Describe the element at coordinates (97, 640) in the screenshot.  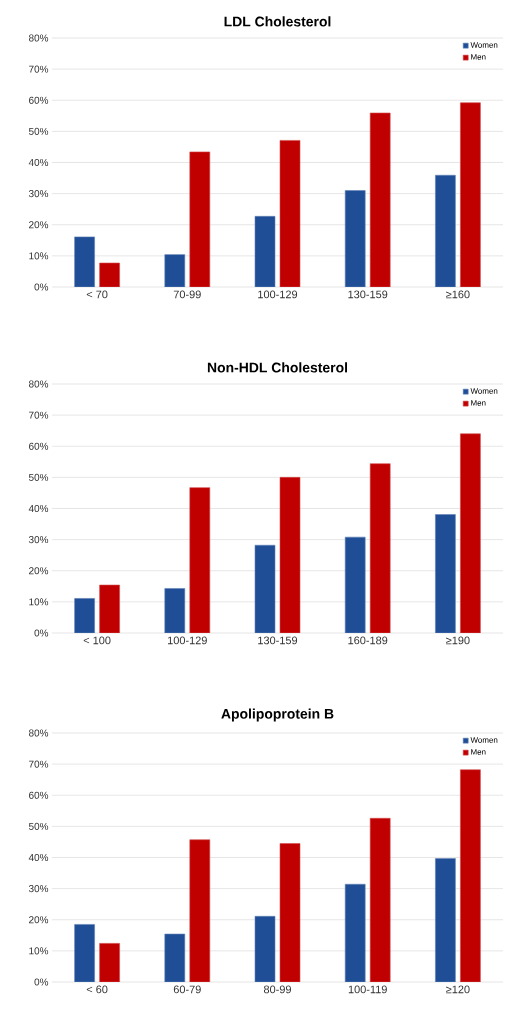
I see `x-tick-label: < 100` at that location.